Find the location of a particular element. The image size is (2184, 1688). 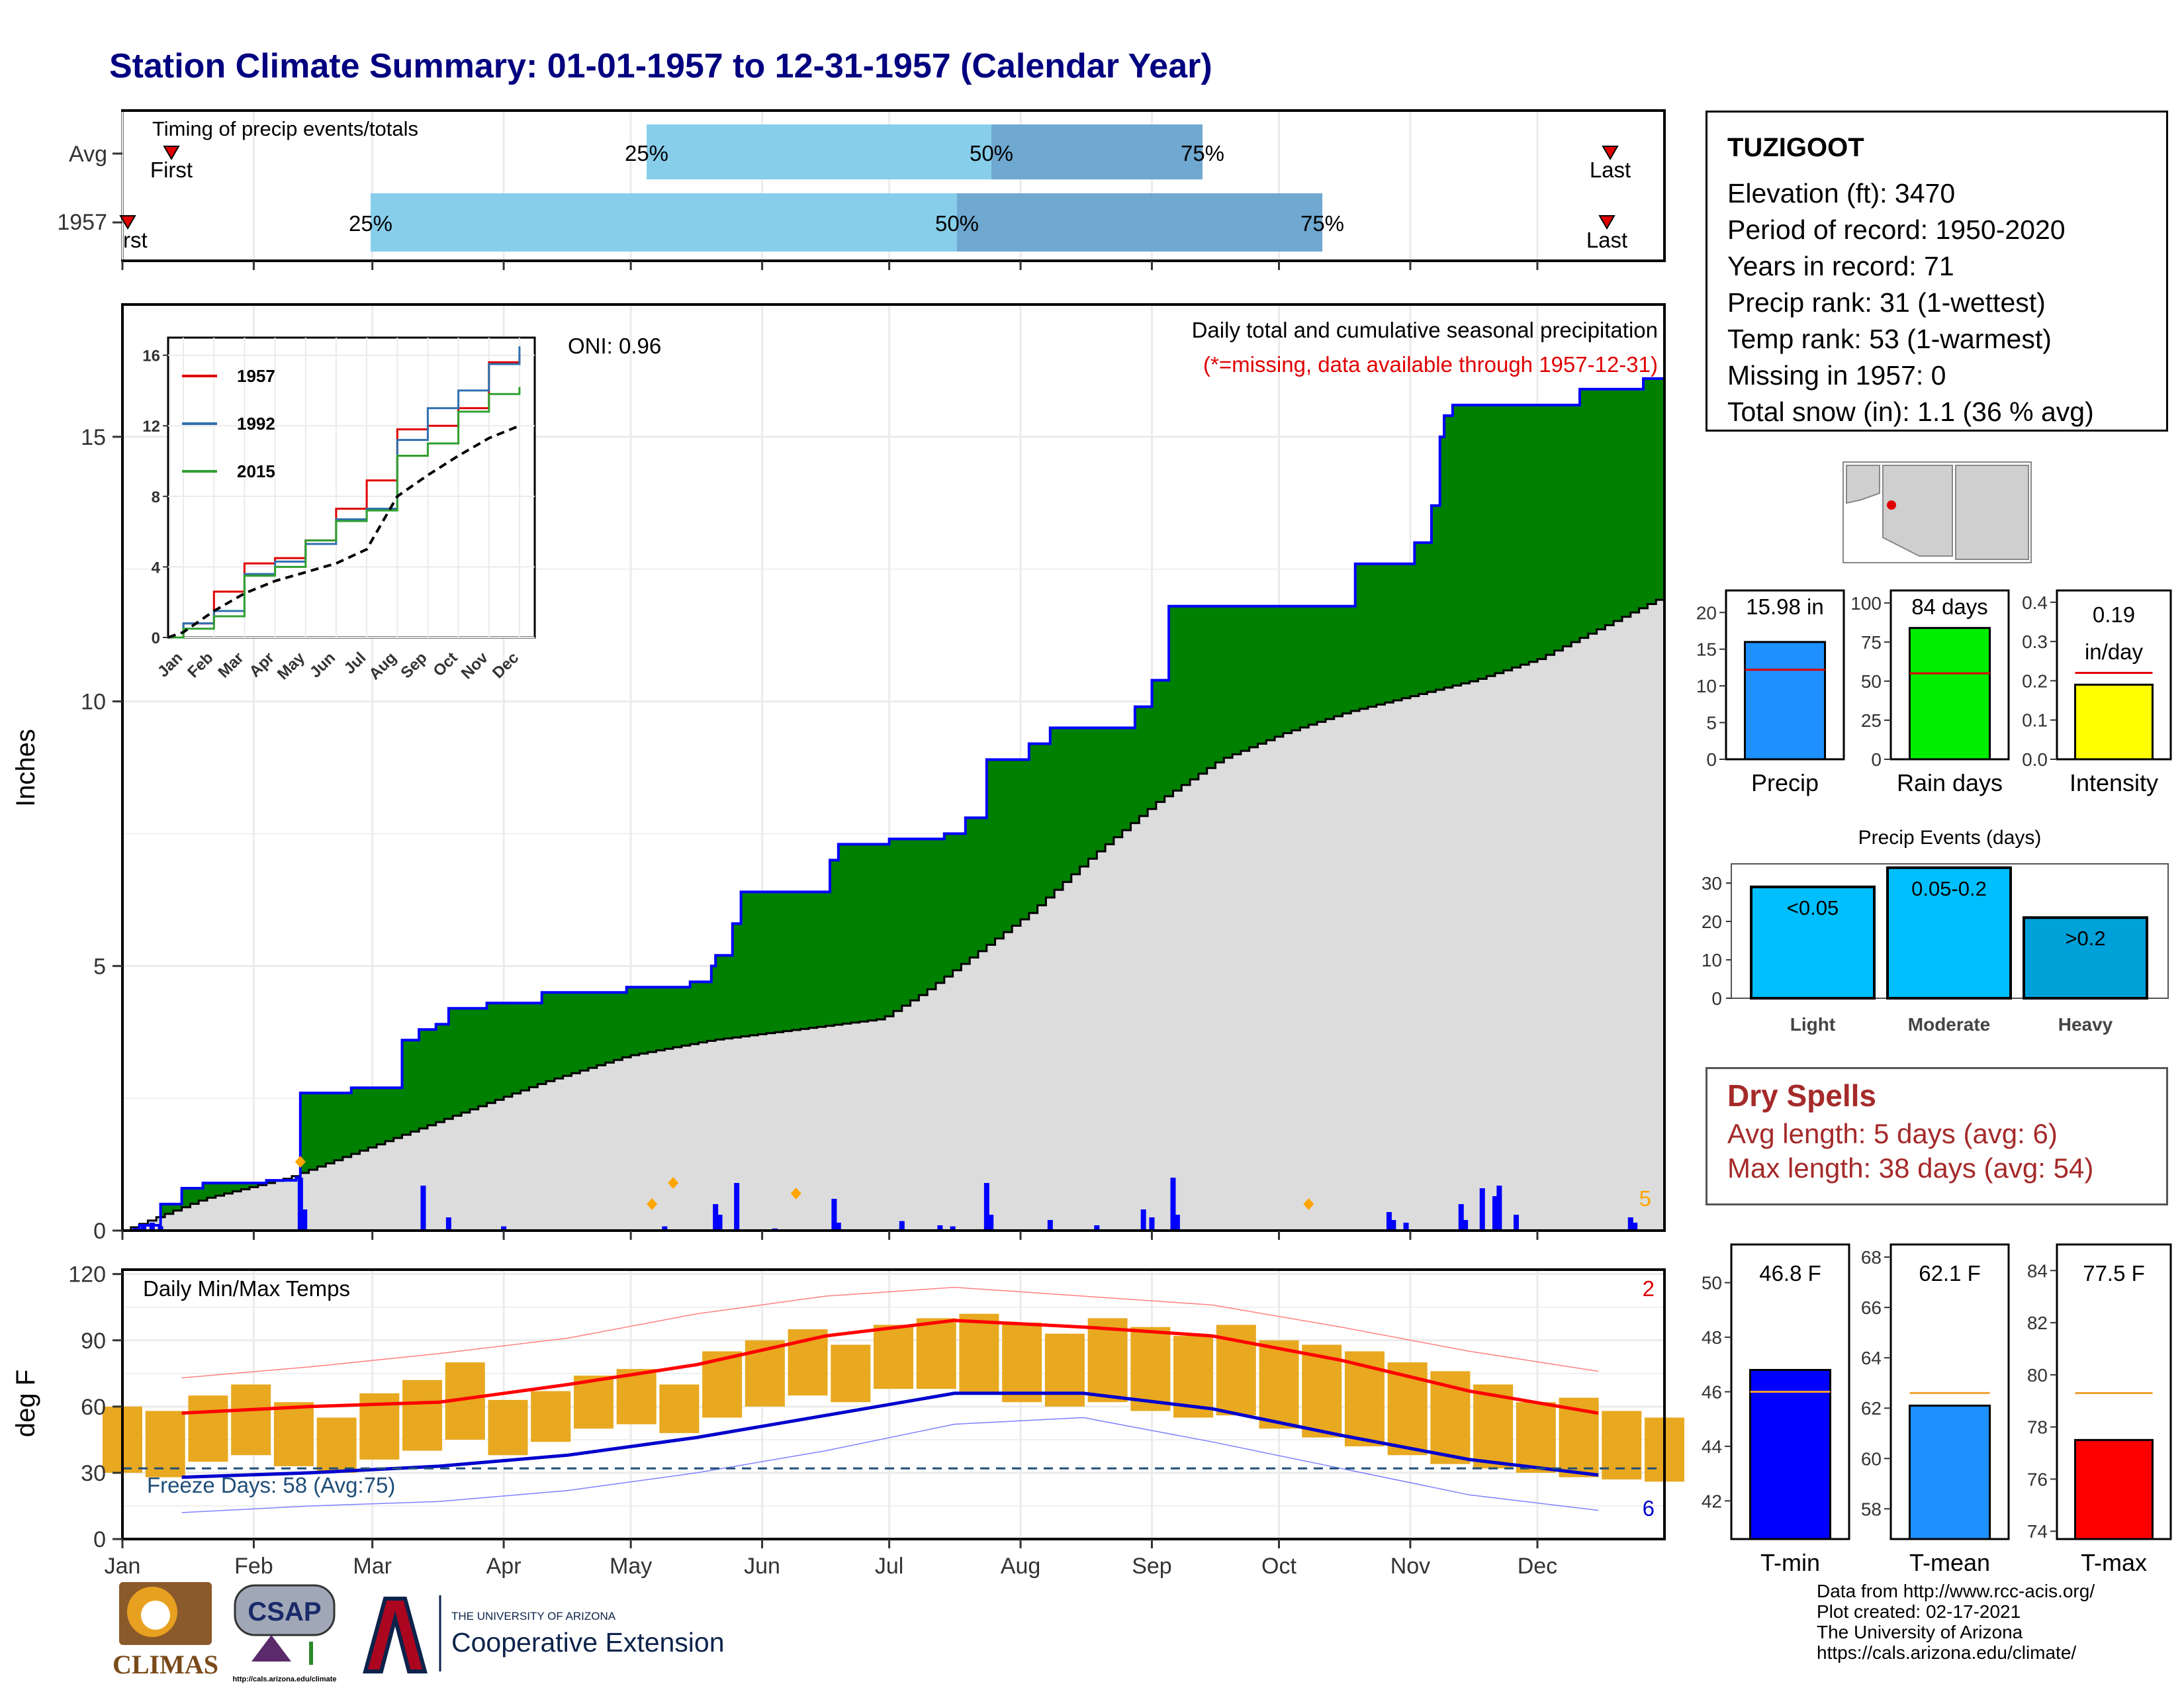

temp-month-label: Mar is located at coordinates (372, 1566).